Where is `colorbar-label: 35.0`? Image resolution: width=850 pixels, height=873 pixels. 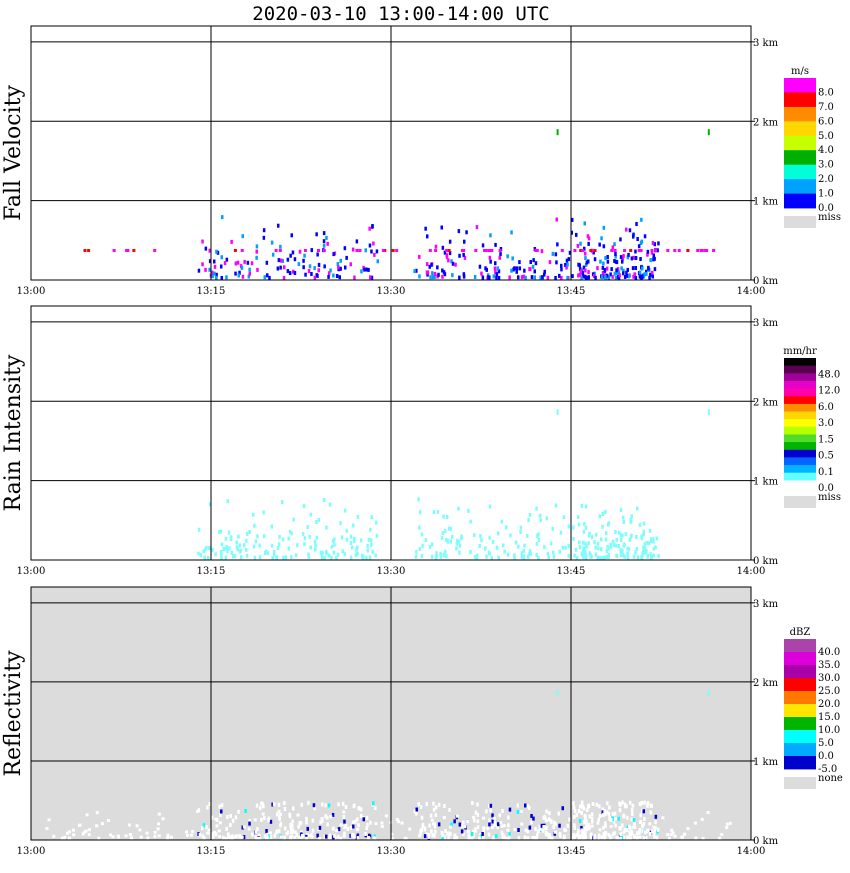
colorbar-label: 35.0 is located at coordinates (829, 665).